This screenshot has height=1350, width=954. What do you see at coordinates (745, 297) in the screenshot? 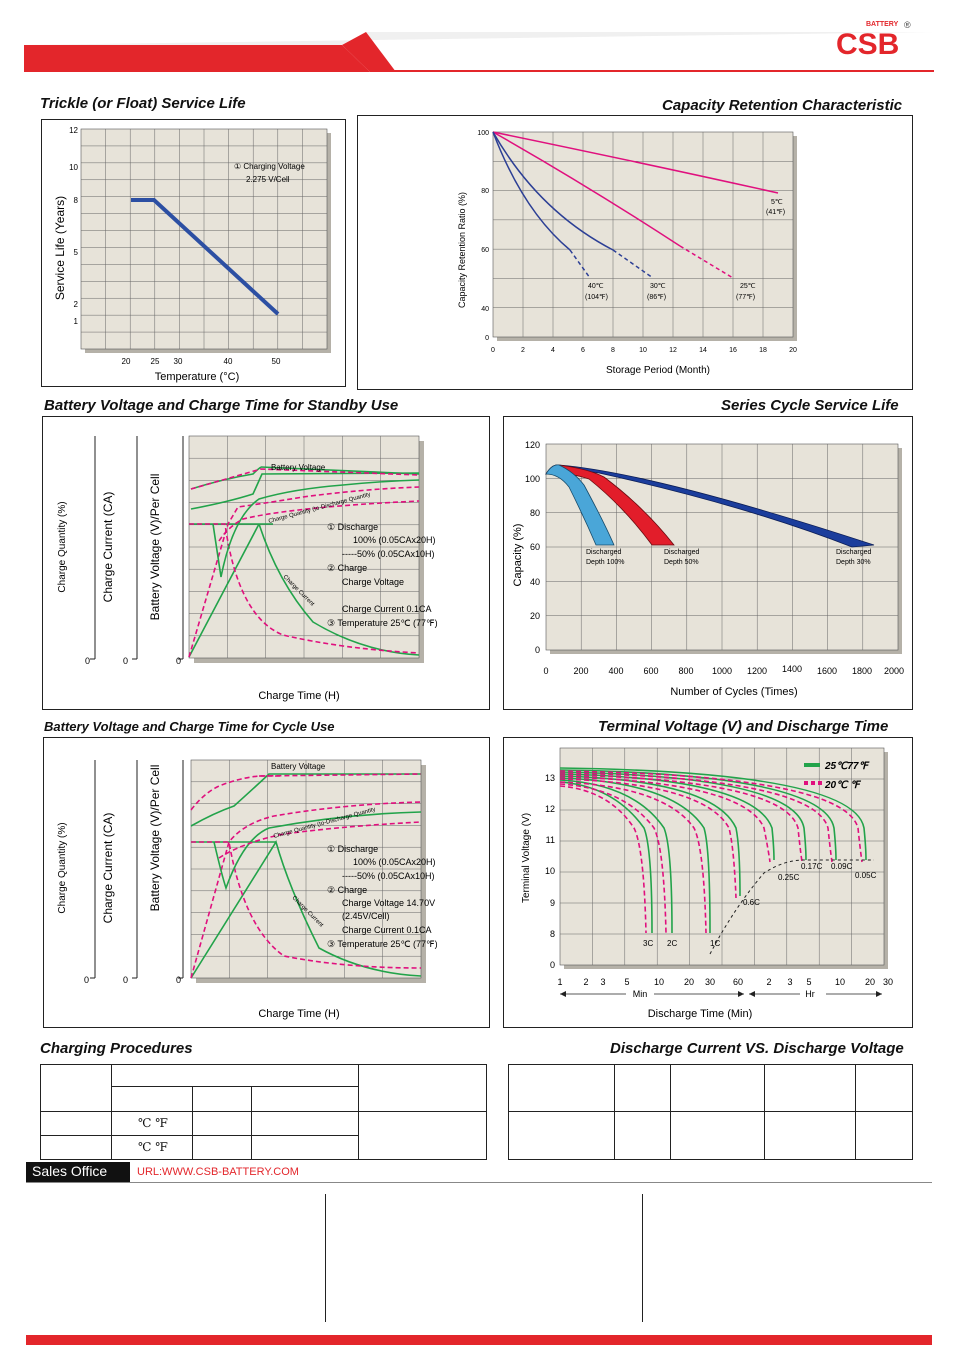
I see `label-77f: (77℉)` at bounding box center [745, 297].